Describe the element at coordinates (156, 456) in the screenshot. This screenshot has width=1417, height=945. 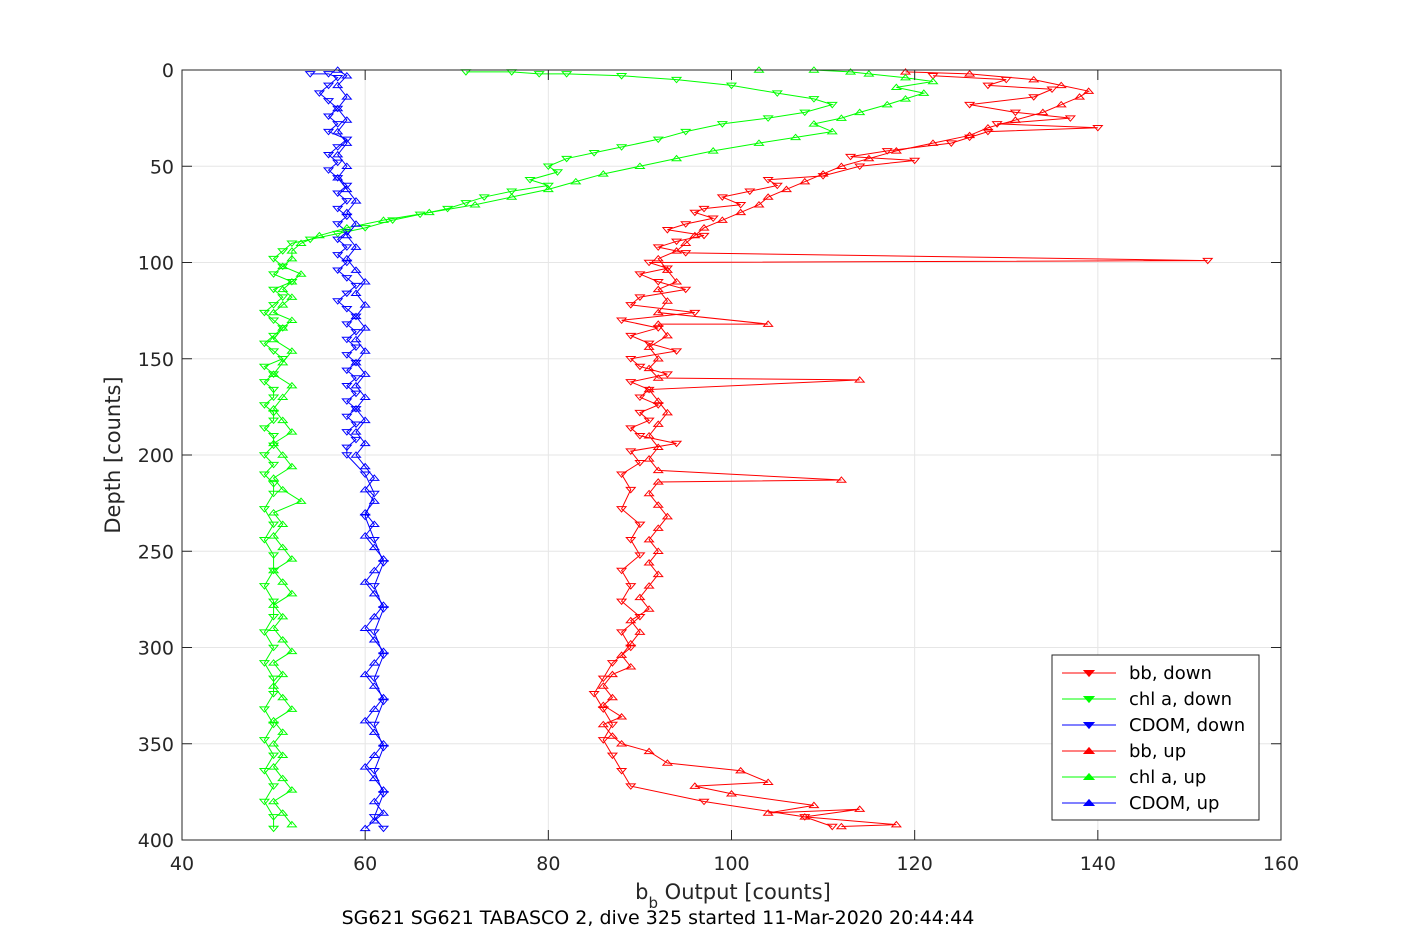
I see `y-tick-label: 200` at that location.